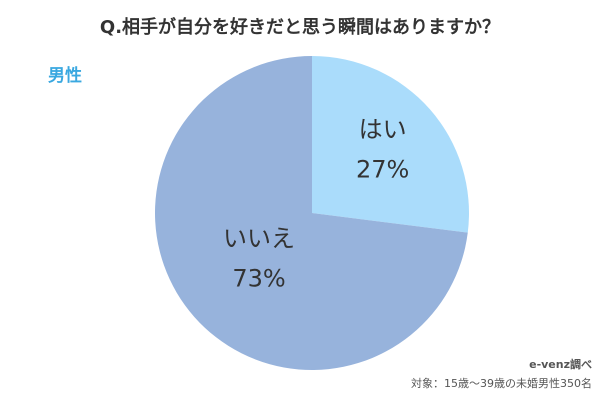  What do you see at coordinates (501, 383) in the screenshot?
I see `note: 対象：15歳〜39歳の未婚男性350名` at bounding box center [501, 383].